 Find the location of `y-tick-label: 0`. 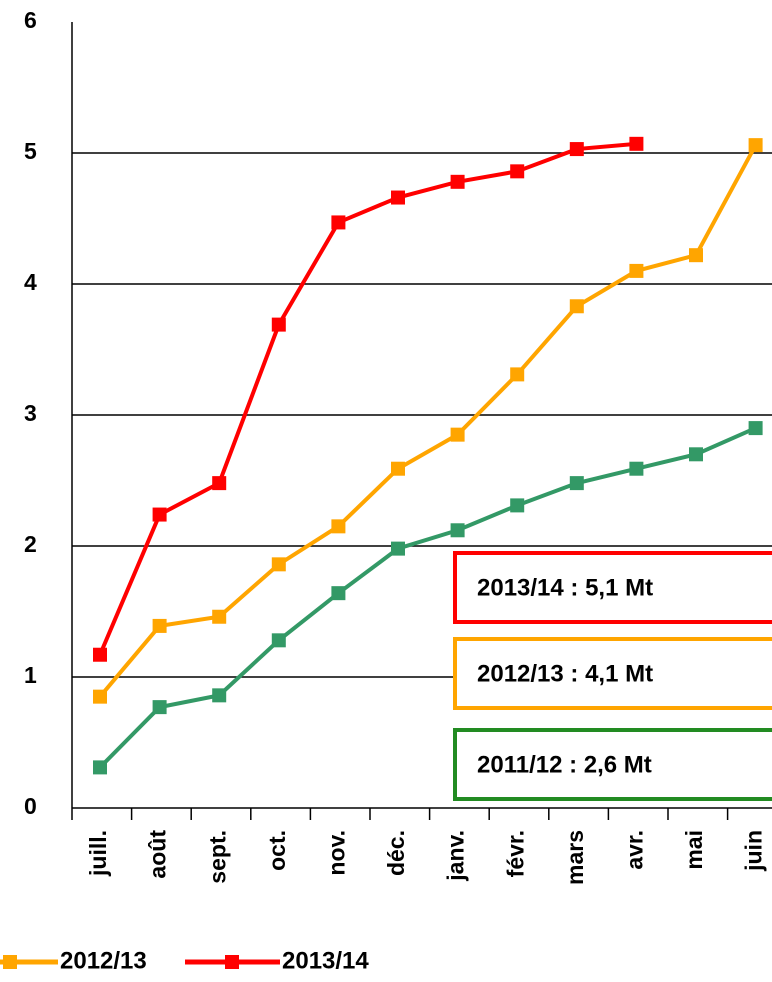

y-tick-label: 0 is located at coordinates (30, 806).